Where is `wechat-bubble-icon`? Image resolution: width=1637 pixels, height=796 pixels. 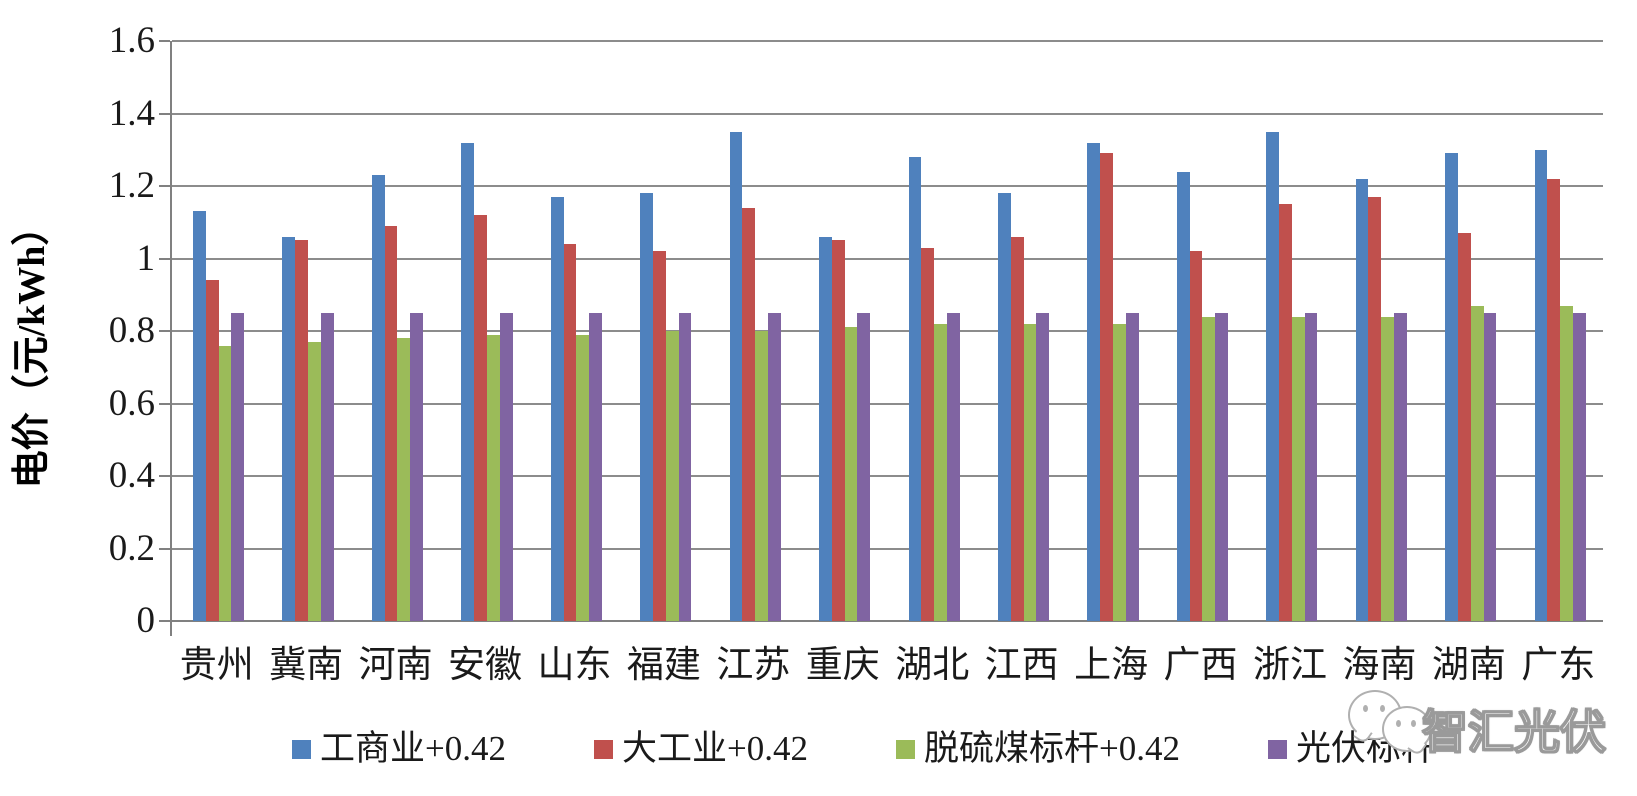
wechat-bubble-icon is located at coordinates (1407, 731).